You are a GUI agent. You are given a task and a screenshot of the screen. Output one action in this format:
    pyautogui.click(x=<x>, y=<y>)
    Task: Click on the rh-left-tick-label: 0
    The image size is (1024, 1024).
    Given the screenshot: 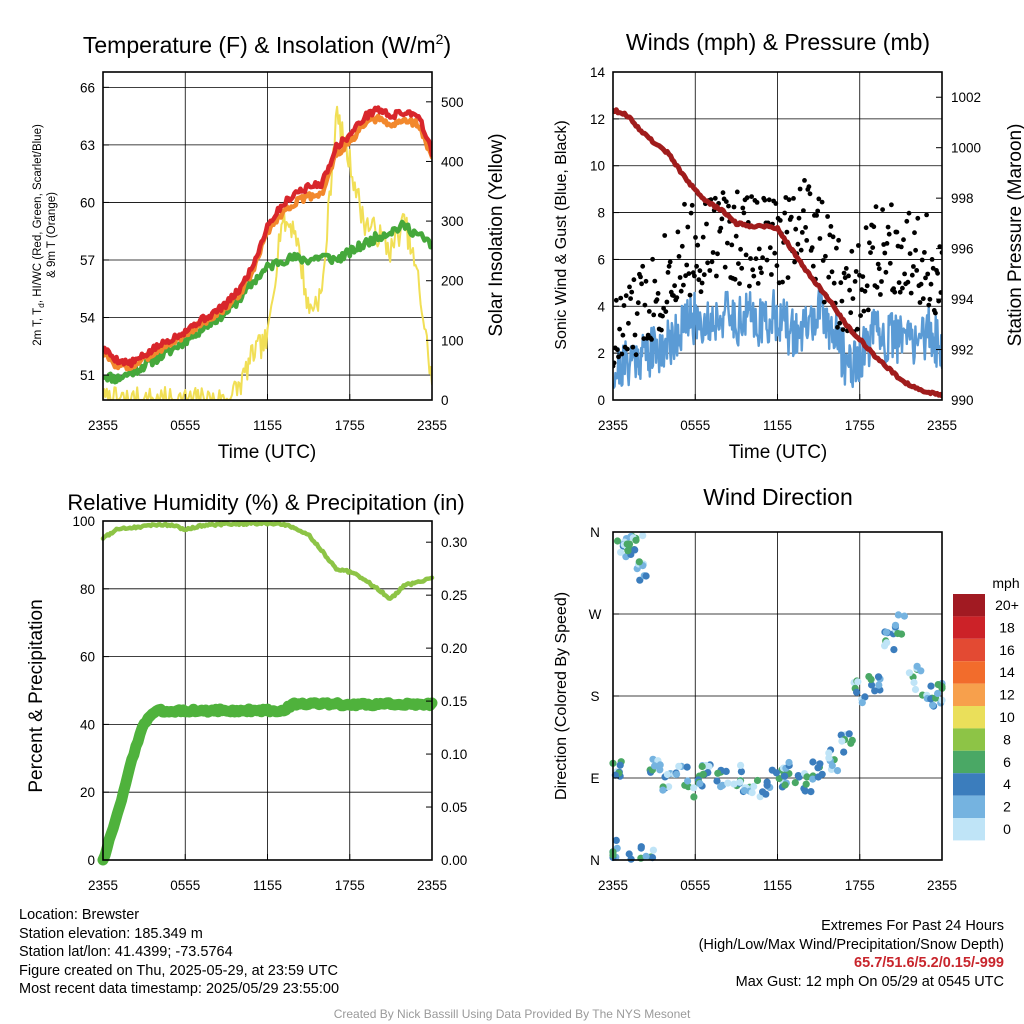 What is the action you would take?
    pyautogui.click(x=91, y=860)
    